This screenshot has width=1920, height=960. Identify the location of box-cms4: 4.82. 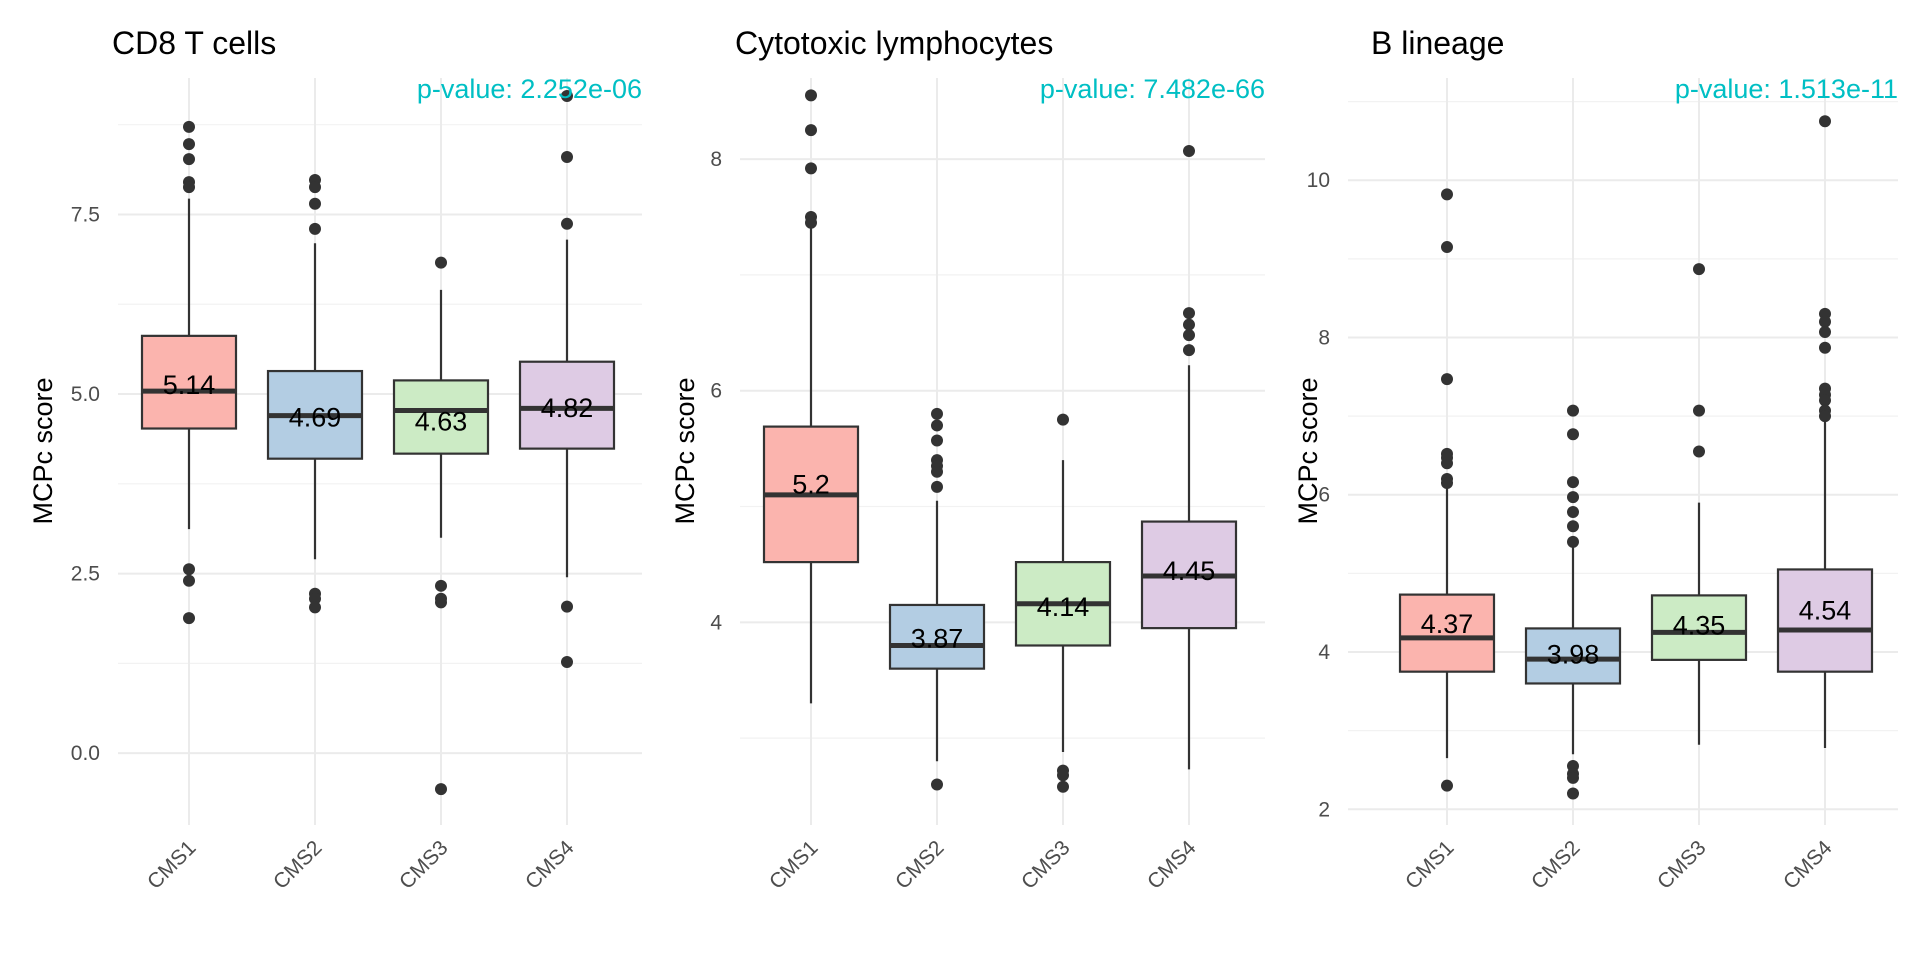
(567, 378).